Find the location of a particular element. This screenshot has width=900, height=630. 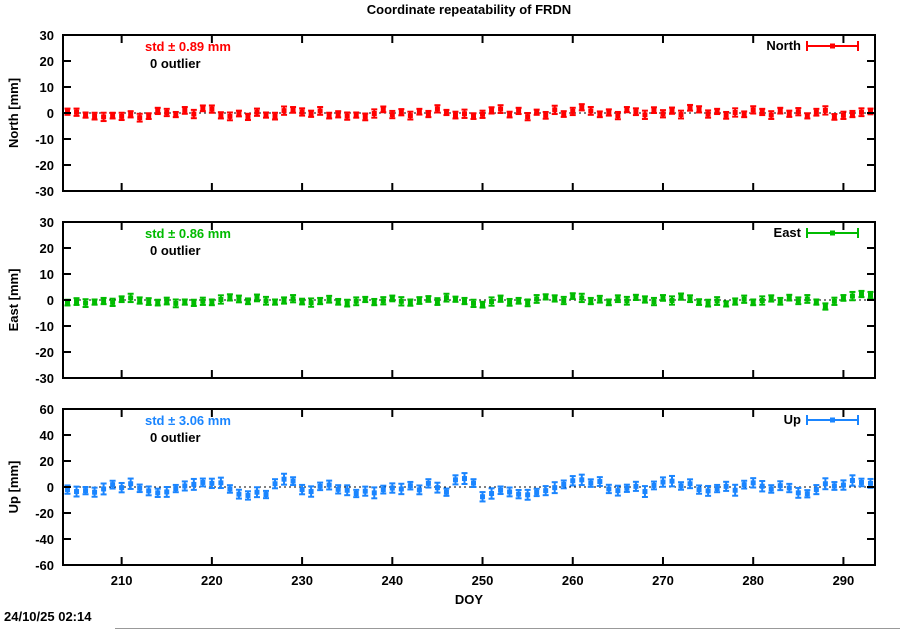

svg-text: 280 is located at coordinates (753, 580).